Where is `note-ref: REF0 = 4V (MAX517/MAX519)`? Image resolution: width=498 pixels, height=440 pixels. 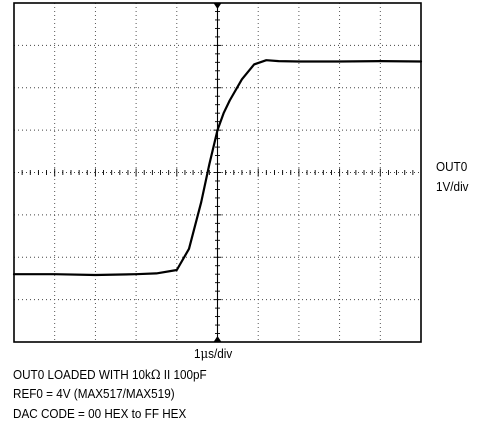
note-ref: REF0 = 4V (MAX517/MAX519) is located at coordinates (94, 393).